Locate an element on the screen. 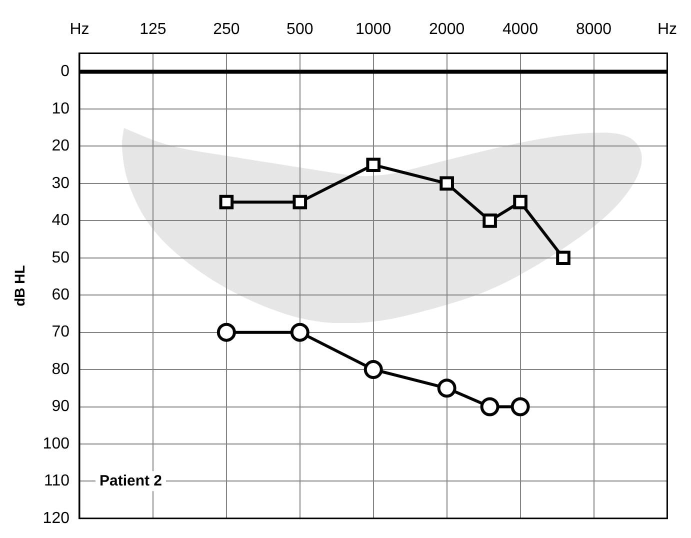 This screenshot has width=691, height=538. y-tick-label: 100 is located at coordinates (56, 443).